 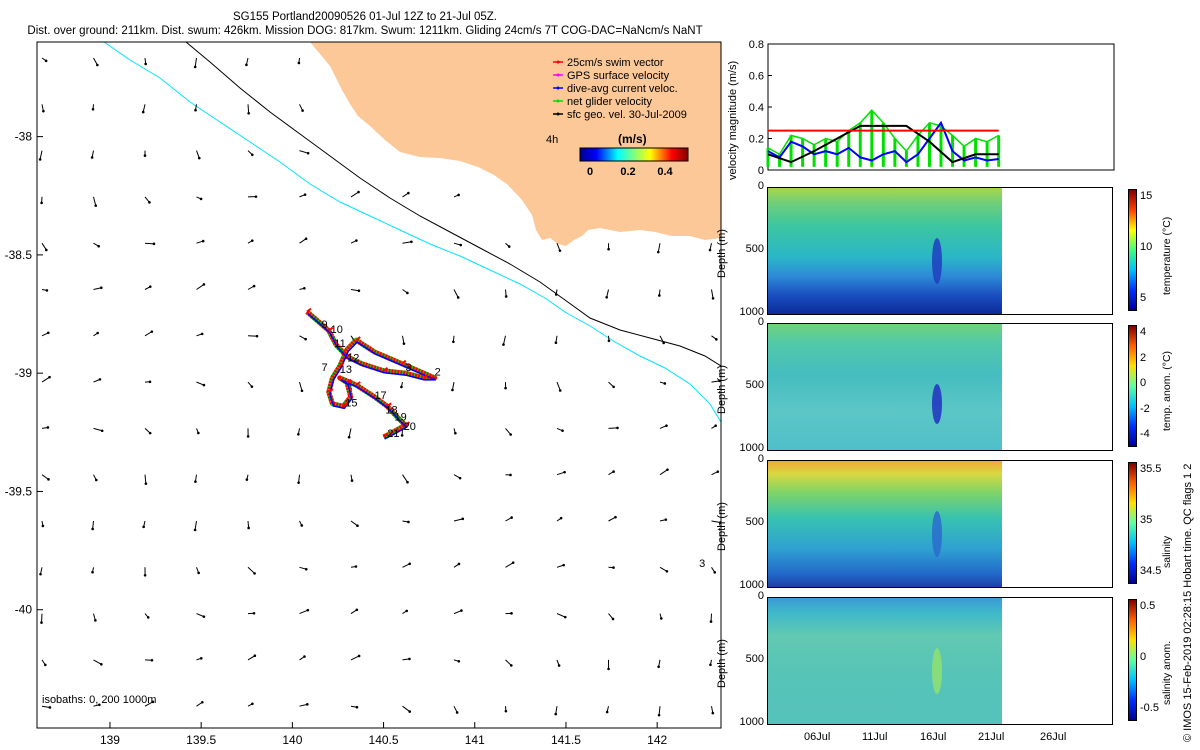 I want to click on isobath-note: isobaths: 0, 200 1000m, so click(x=99, y=700).